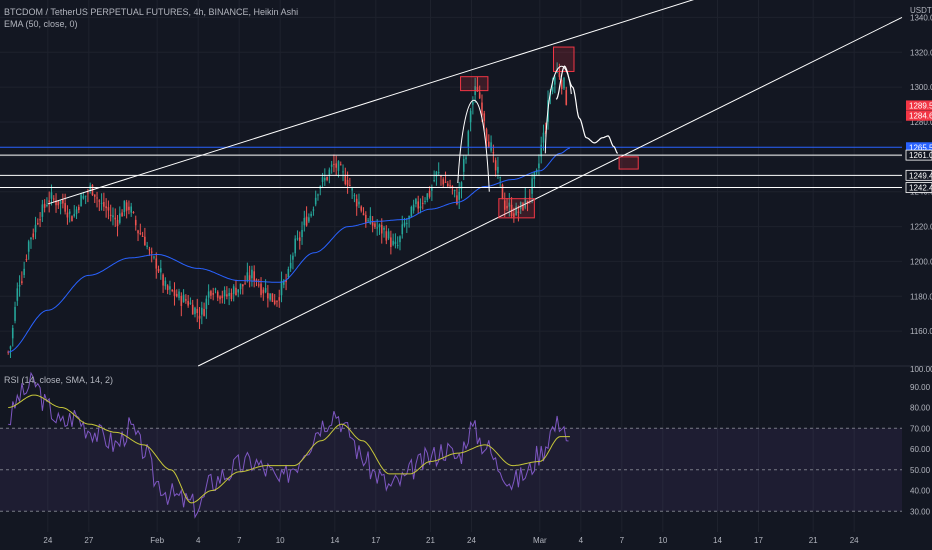 This screenshot has height=550, width=932. I want to click on highlight-box, so click(628, 163).